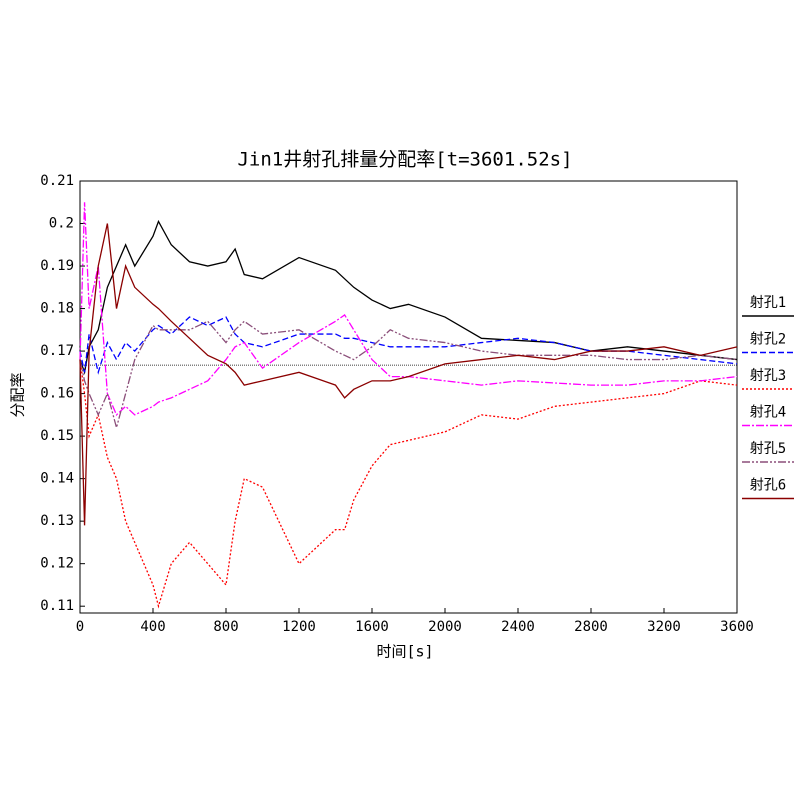 The image size is (800, 800). I want to click on y-axis-label: 分配率, so click(18, 394).